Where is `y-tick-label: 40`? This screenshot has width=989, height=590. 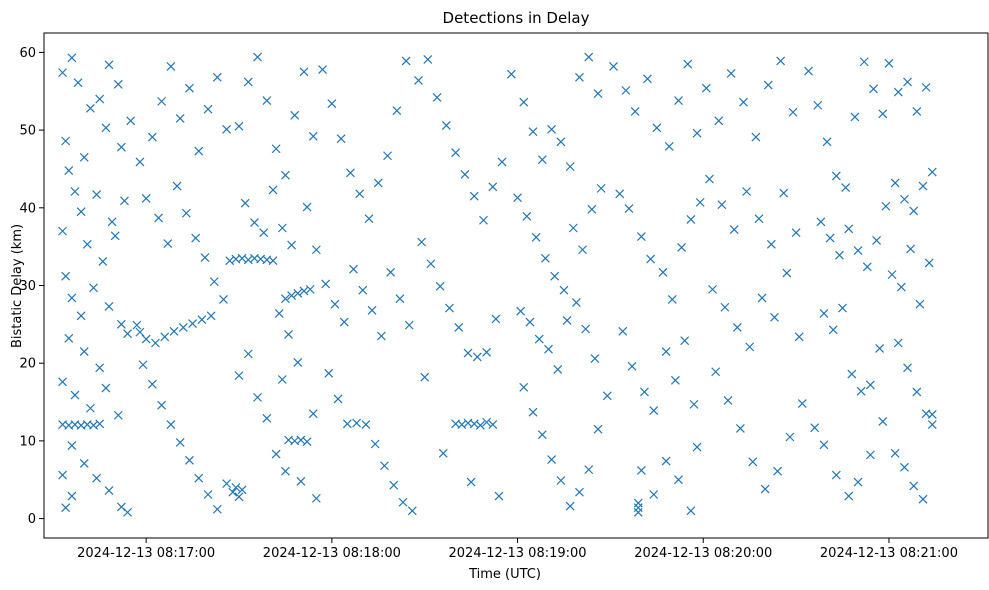 y-tick-label: 40 is located at coordinates (27, 208).